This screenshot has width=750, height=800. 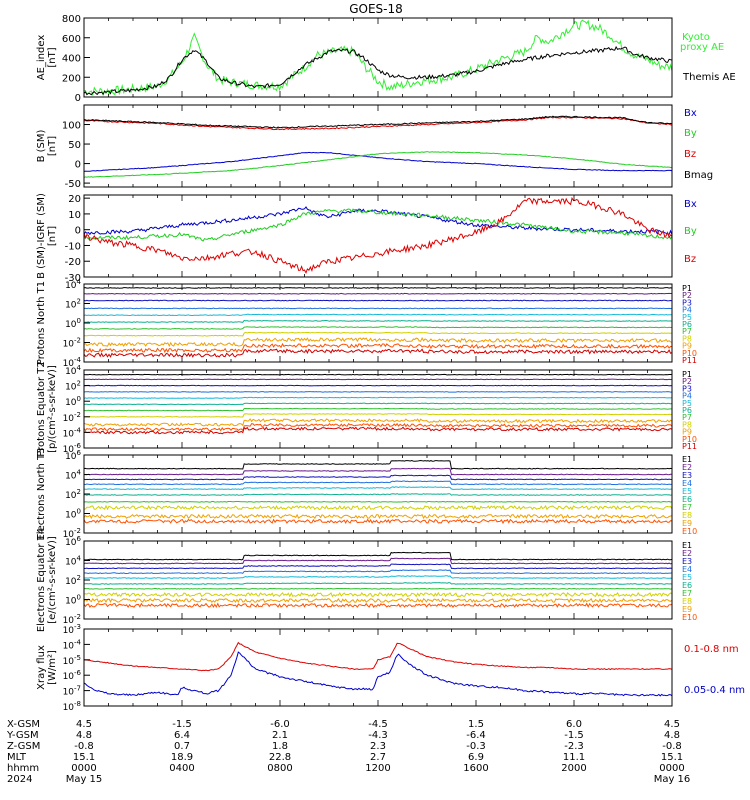 I want to click on panel-ae: 800 600 400 200 0 AE_index[nT], so click(x=354, y=59).